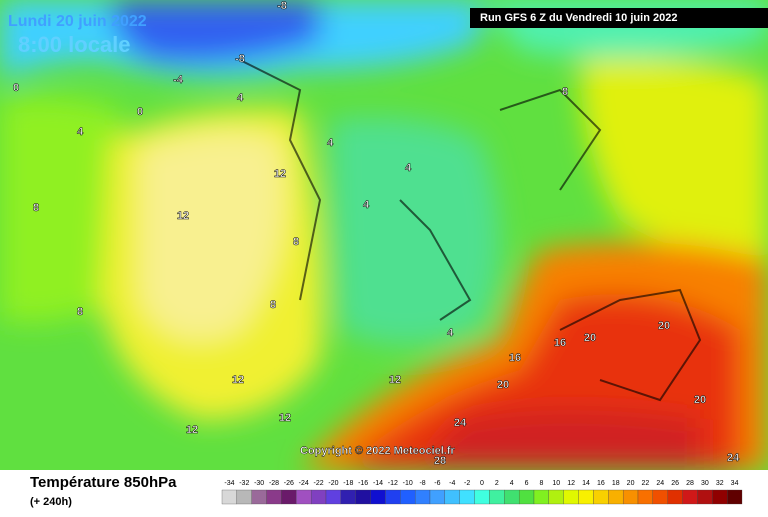  Describe the element at coordinates (289, 483) in the screenshot. I see `legend-label: -26` at that location.